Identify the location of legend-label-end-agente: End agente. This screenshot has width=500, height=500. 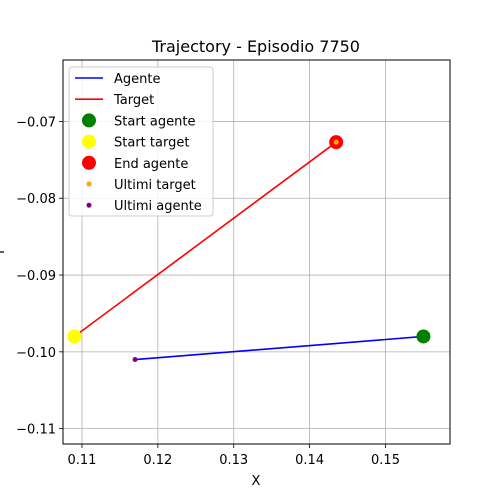
(151, 164).